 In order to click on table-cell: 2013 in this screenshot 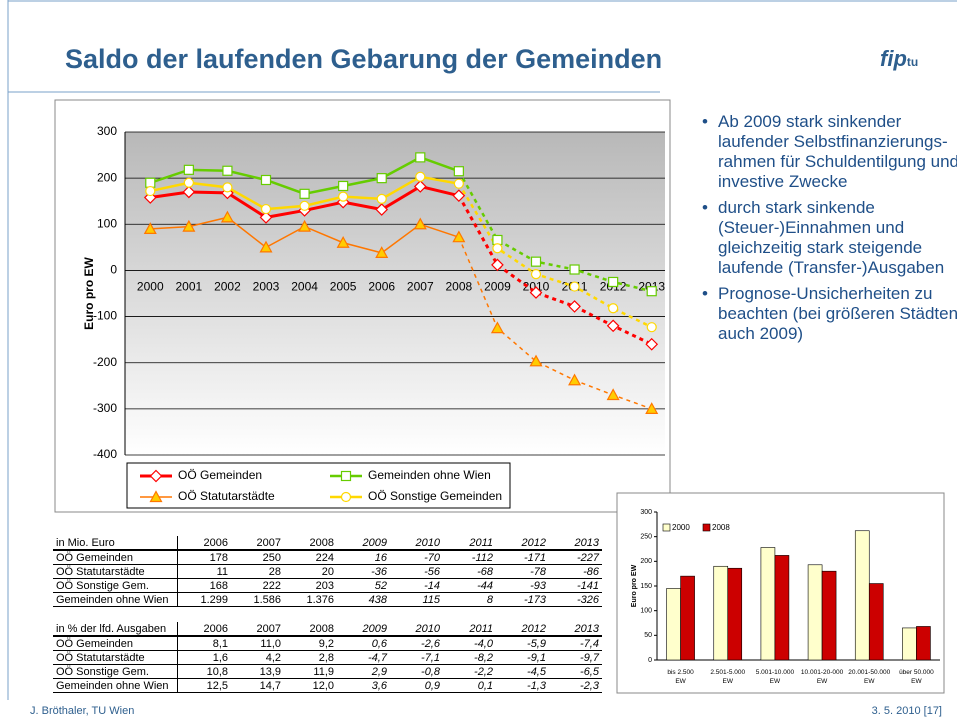, I will do `click(575, 629)`.